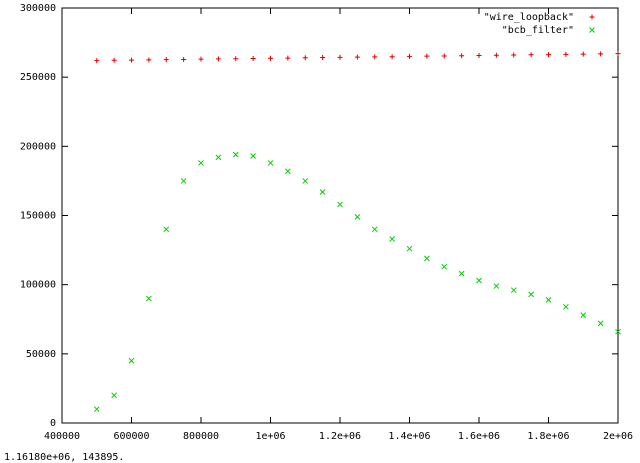 This screenshot has width=640, height=463. I want to click on legend-label: "bcb_filter", so click(538, 30).